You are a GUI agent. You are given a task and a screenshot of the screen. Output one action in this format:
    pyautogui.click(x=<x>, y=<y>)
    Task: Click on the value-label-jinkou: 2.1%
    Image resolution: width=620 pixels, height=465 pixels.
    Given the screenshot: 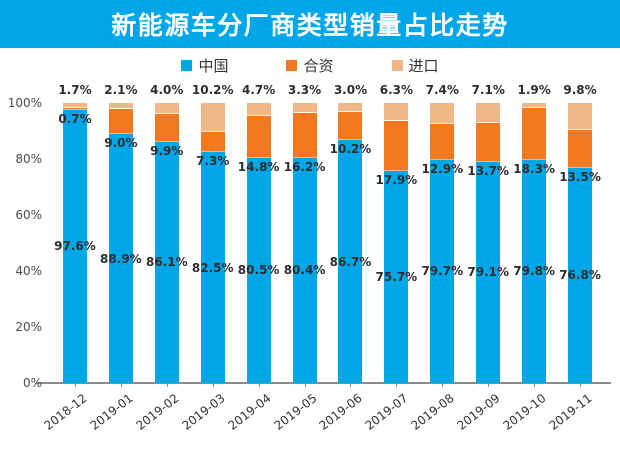 What is the action you would take?
    pyautogui.click(x=121, y=90)
    